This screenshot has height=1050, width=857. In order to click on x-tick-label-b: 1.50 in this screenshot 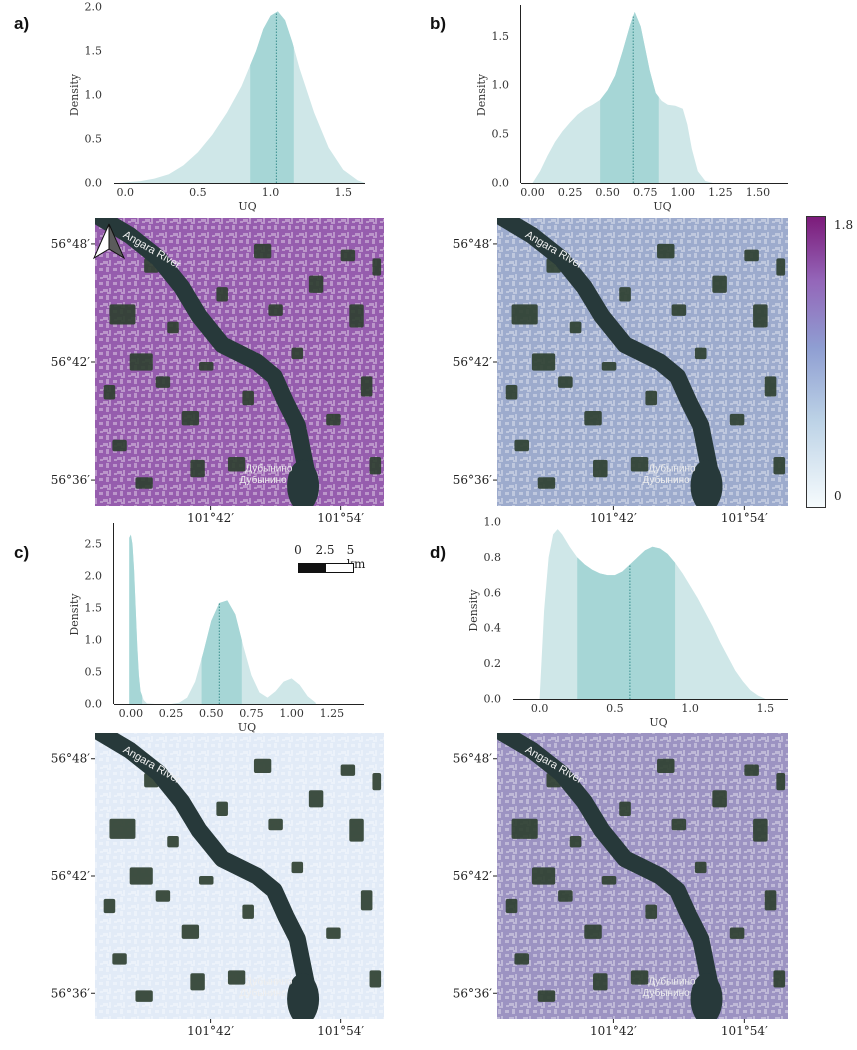, I will do `click(758, 192)`.